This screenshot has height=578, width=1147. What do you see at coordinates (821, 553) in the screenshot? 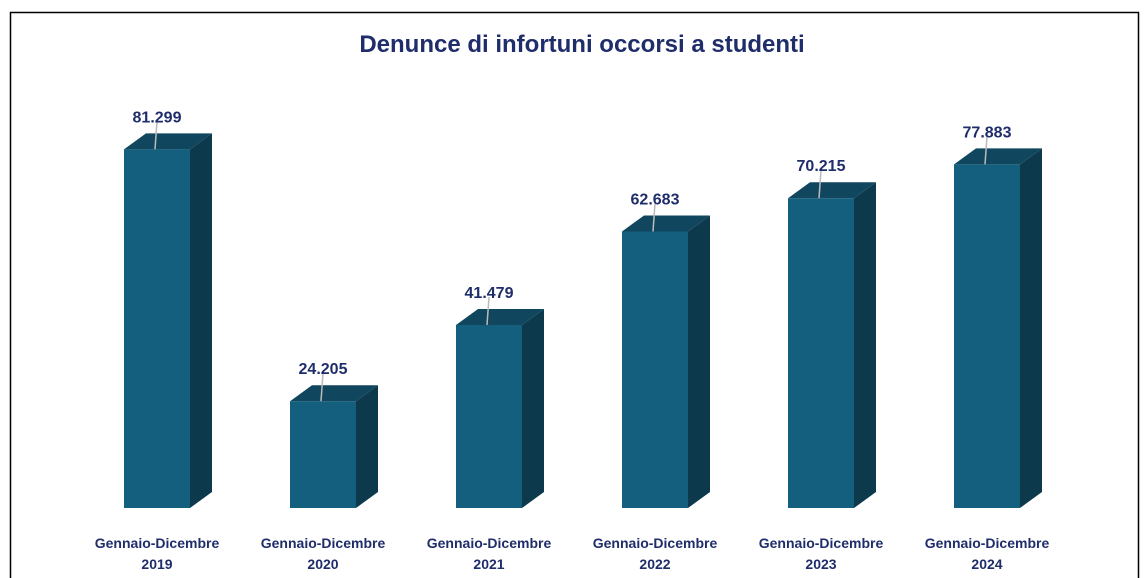
I see `x-tick-label: Gennaio-Dicembre 2023` at bounding box center [821, 553].